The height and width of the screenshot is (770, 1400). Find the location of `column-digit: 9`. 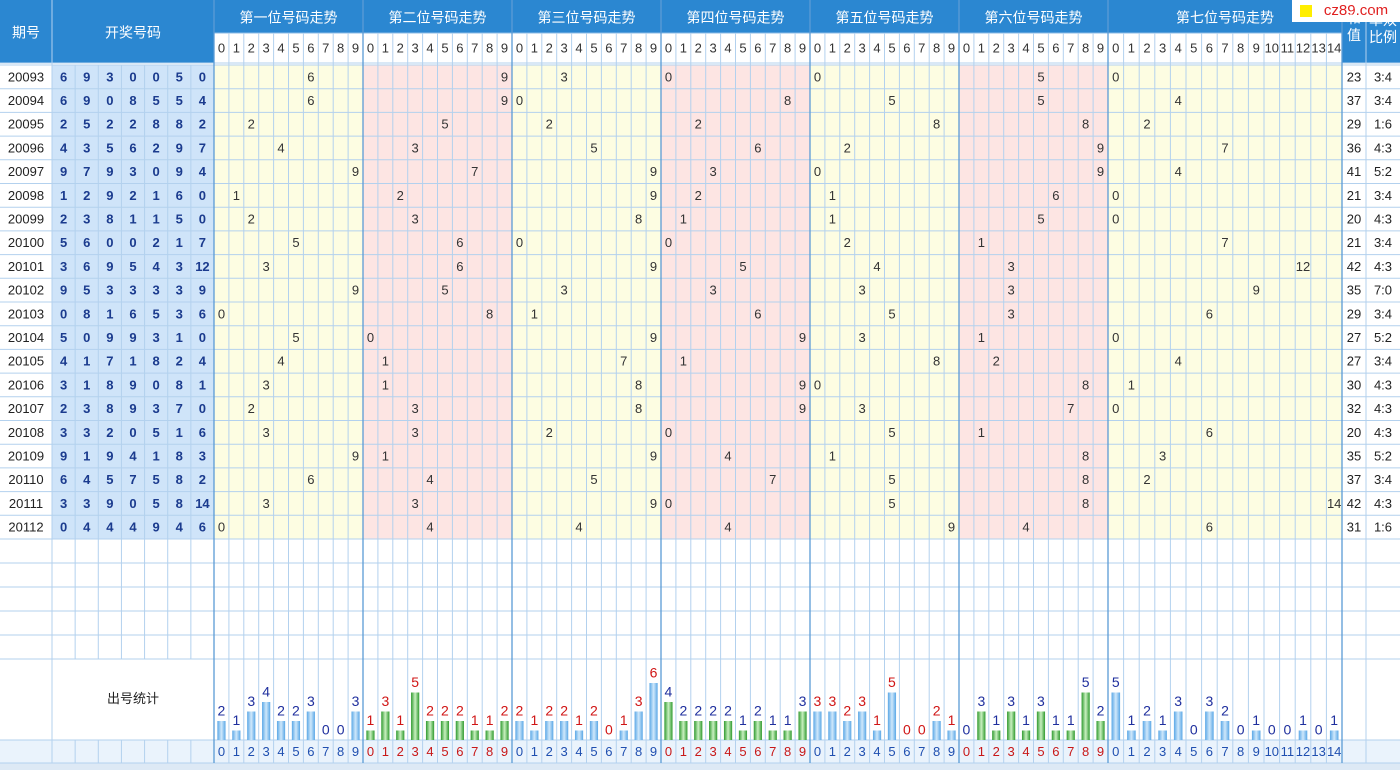

column-digit: 9 is located at coordinates (653, 751).